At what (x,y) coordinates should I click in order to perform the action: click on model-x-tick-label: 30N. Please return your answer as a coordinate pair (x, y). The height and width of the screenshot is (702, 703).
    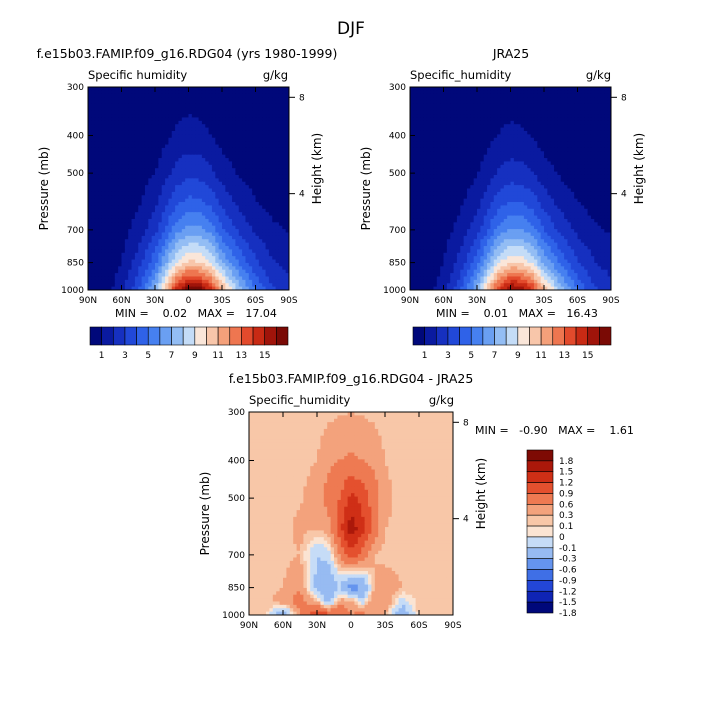
    Looking at the image, I should click on (155, 301).